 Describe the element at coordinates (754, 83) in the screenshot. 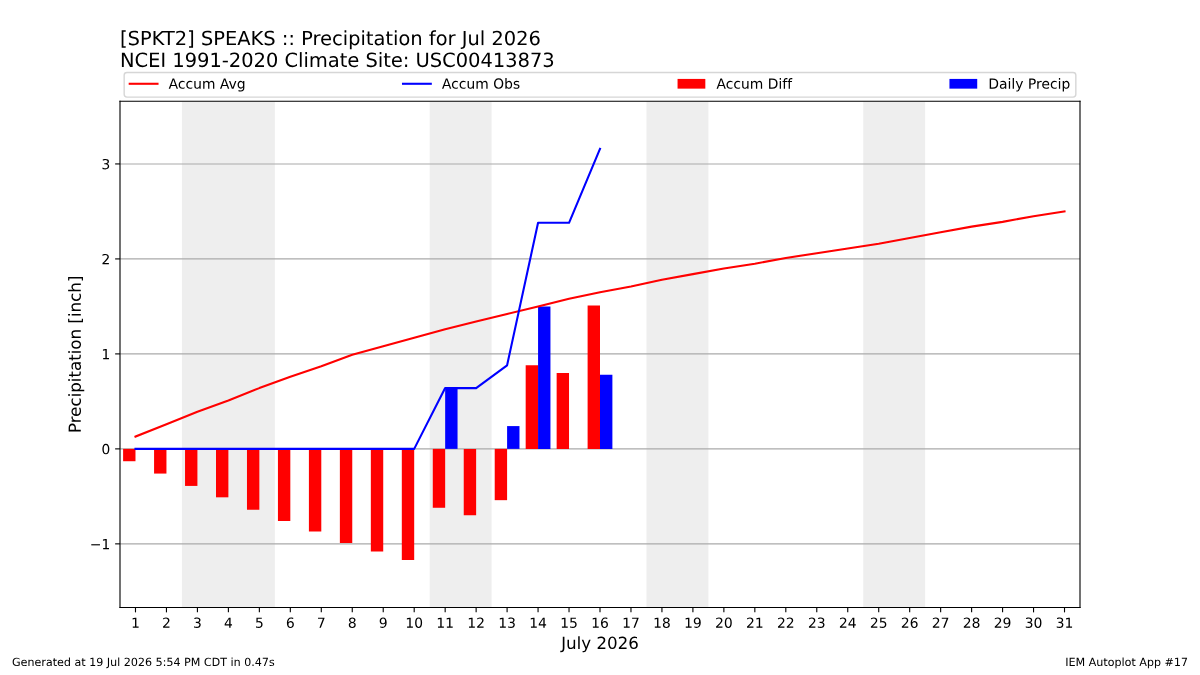

I see `legend-label: Accum Diff` at that location.